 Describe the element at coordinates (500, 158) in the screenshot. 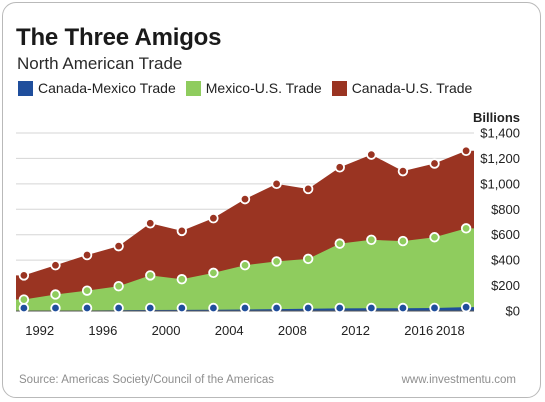

I see `y-tick-label: $1,200` at that location.